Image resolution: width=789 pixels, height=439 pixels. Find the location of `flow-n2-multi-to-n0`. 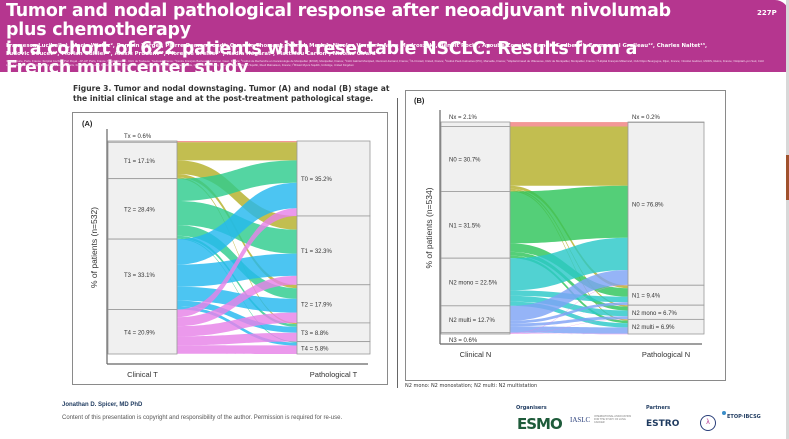

flow-n2-multi-to-n0 is located at coordinates (569, 295).